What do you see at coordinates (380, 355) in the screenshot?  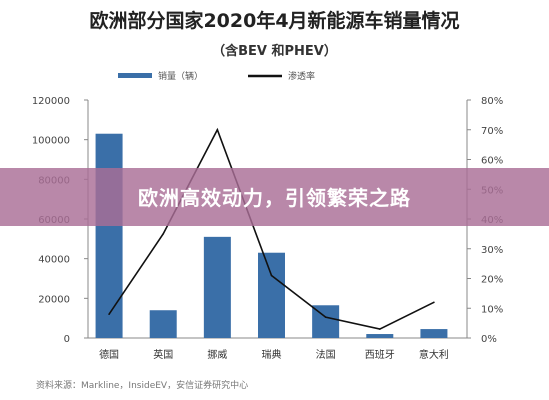 I see `x-axis-tick-label: 西班牙` at bounding box center [380, 355].